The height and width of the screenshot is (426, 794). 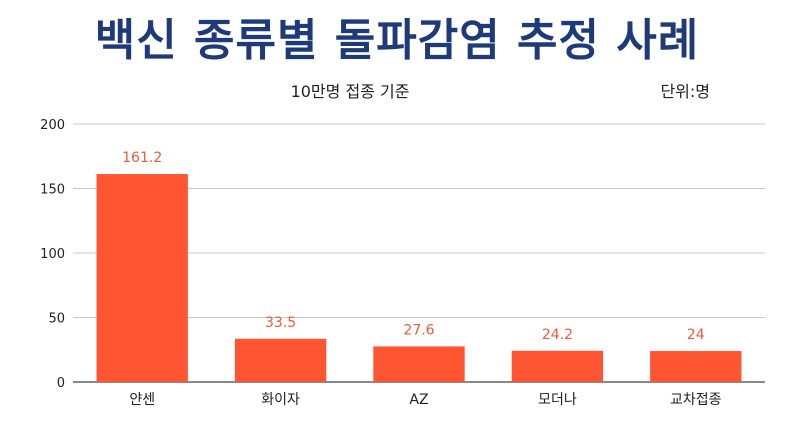 I want to click on data-label: 24, so click(x=696, y=335).